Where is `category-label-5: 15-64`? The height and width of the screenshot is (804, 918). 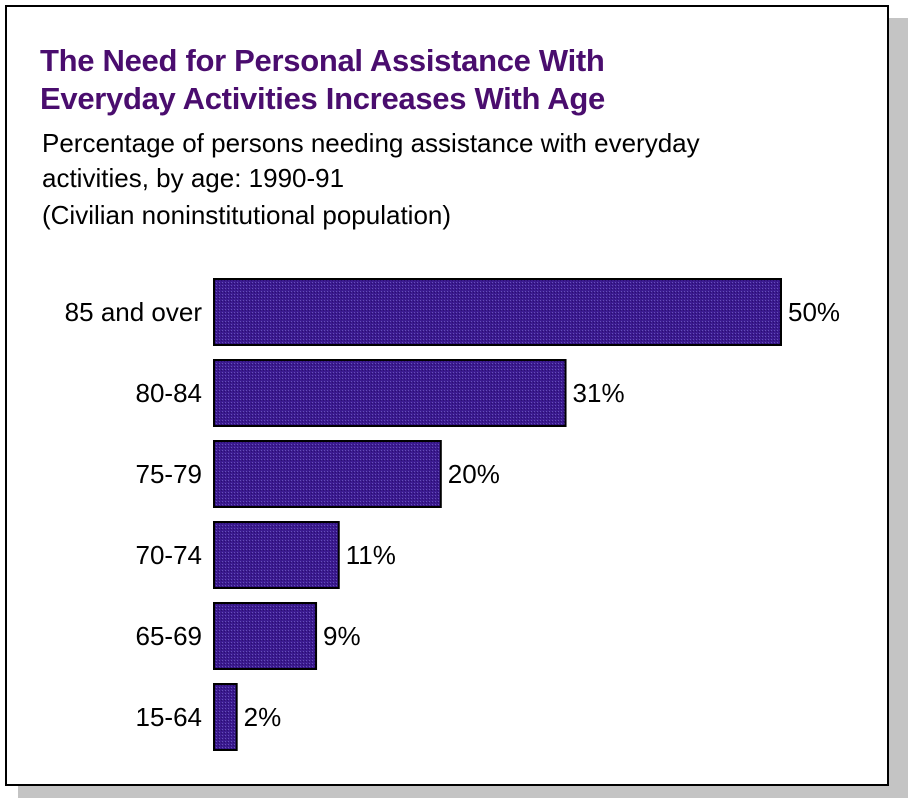 category-label-5: 15-64 is located at coordinates (169, 717).